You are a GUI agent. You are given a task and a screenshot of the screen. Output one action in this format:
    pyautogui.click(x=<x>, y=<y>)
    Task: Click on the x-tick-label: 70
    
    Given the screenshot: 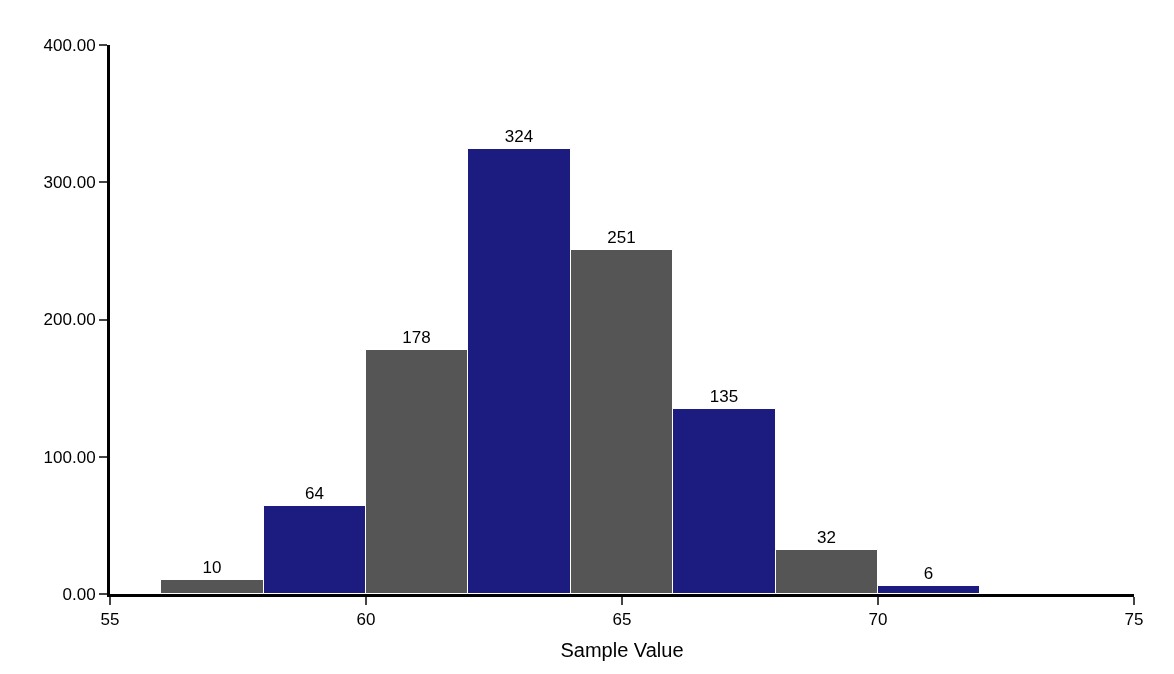 What is the action you would take?
    pyautogui.click(x=878, y=620)
    